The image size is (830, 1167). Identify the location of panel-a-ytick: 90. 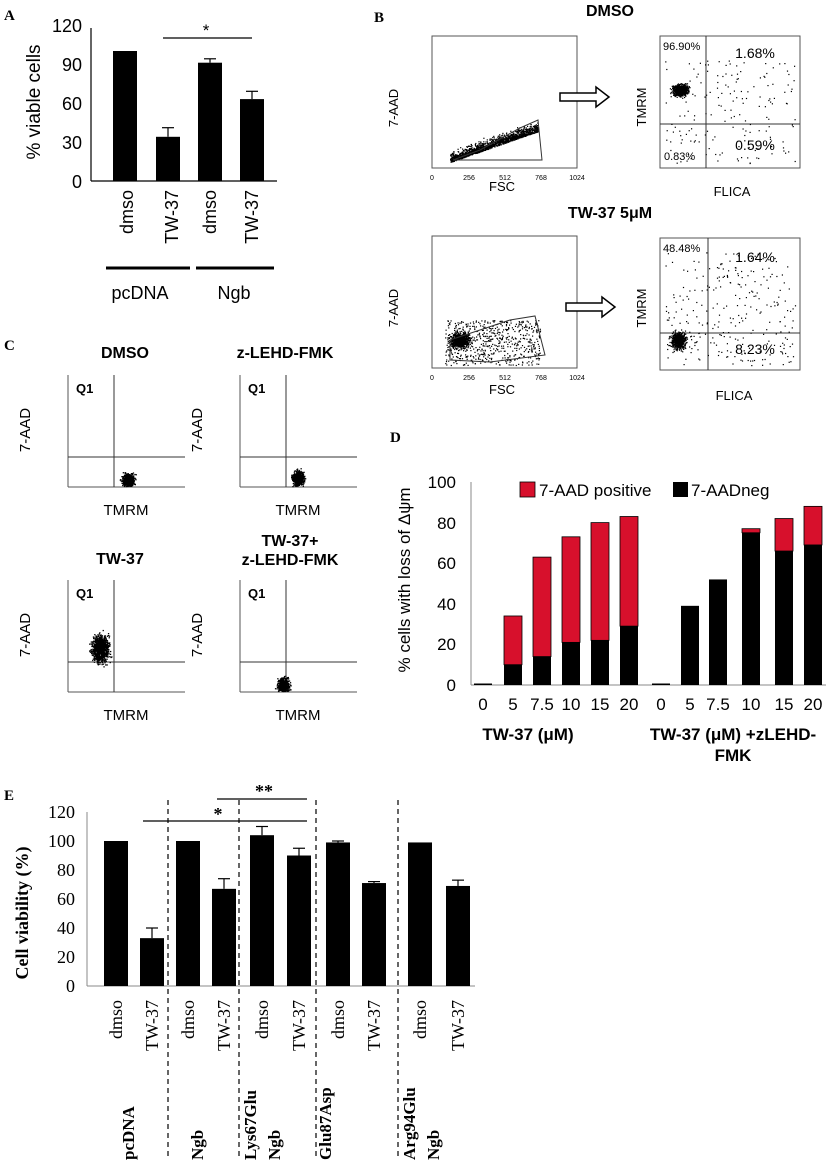
(72, 65).